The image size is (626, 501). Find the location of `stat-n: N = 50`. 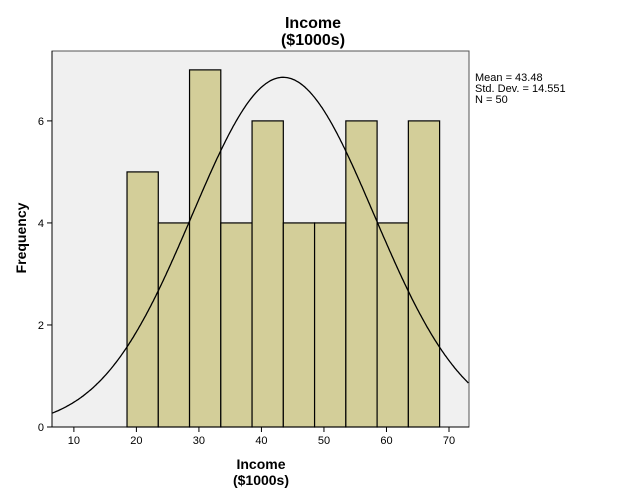

stat-n: N = 50 is located at coordinates (491, 100).